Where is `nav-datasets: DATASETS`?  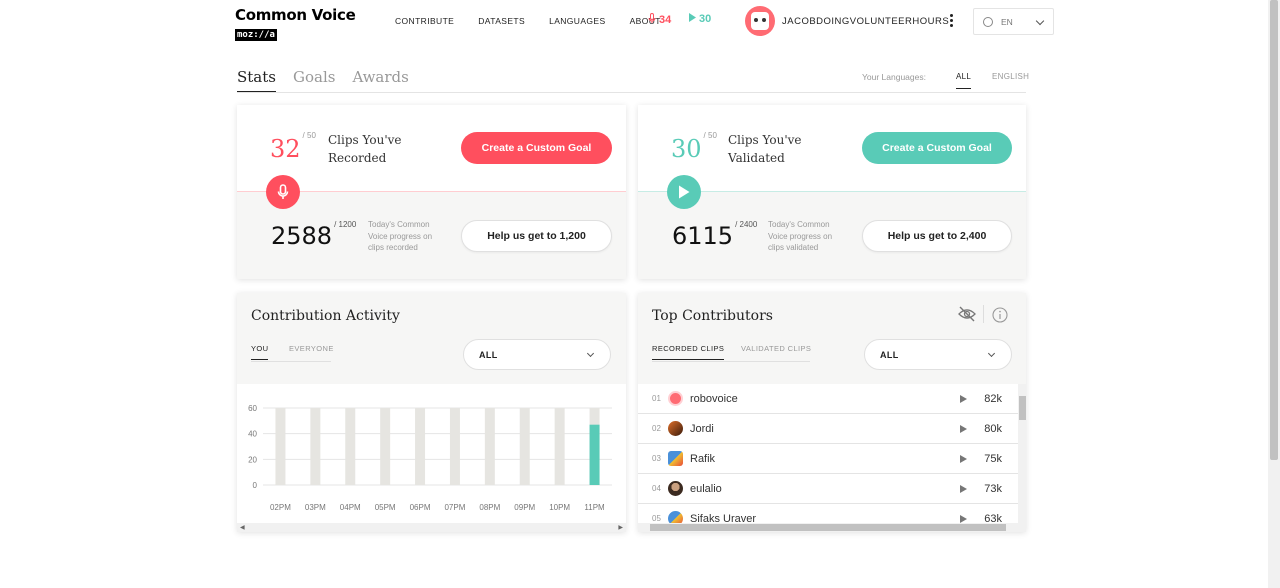 nav-datasets: DATASETS is located at coordinates (502, 21).